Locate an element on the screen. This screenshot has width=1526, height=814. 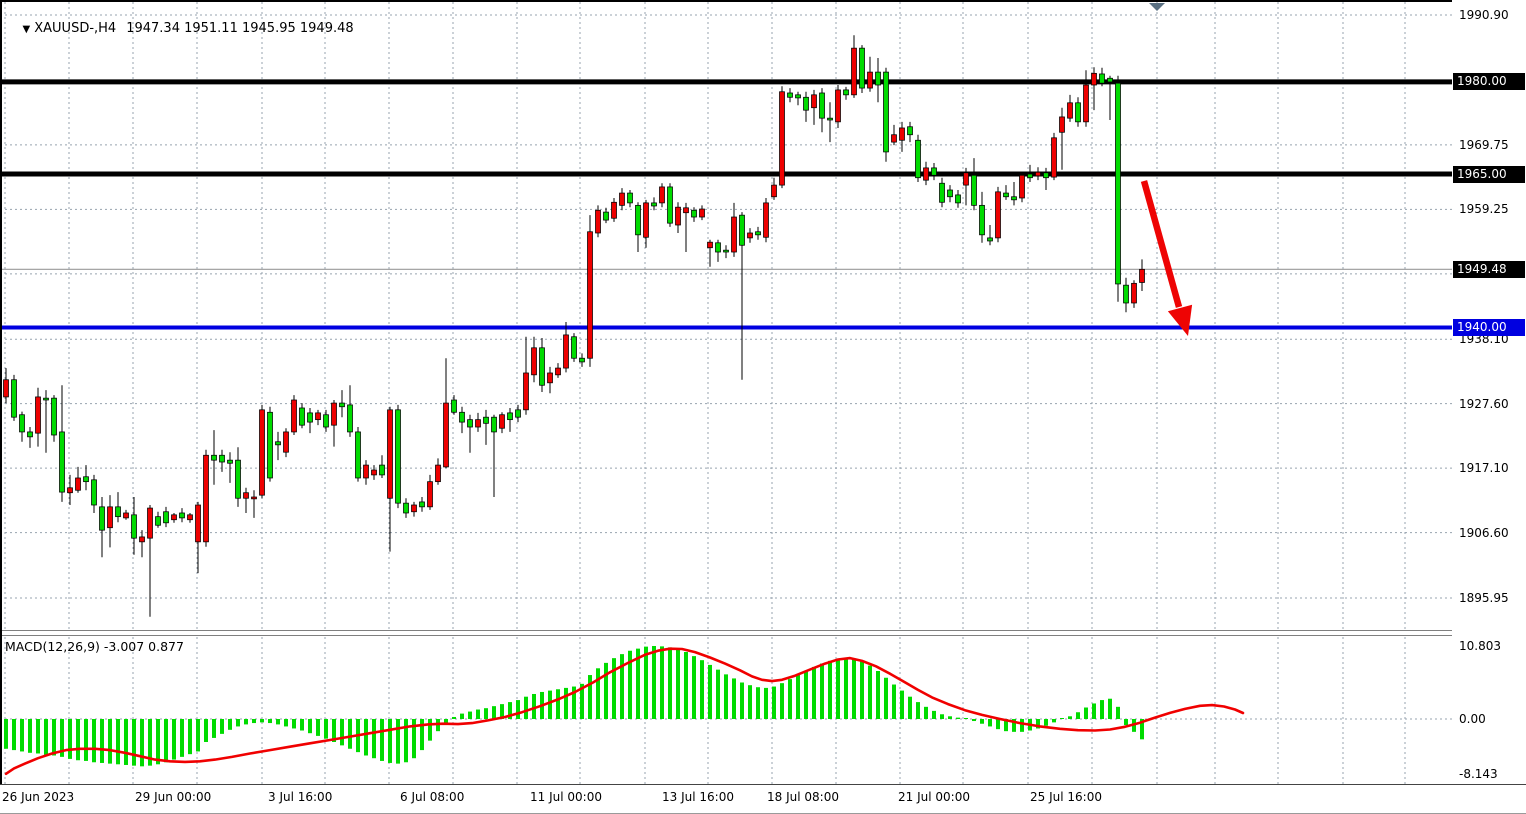
window-border-top is located at coordinates (726, 1).